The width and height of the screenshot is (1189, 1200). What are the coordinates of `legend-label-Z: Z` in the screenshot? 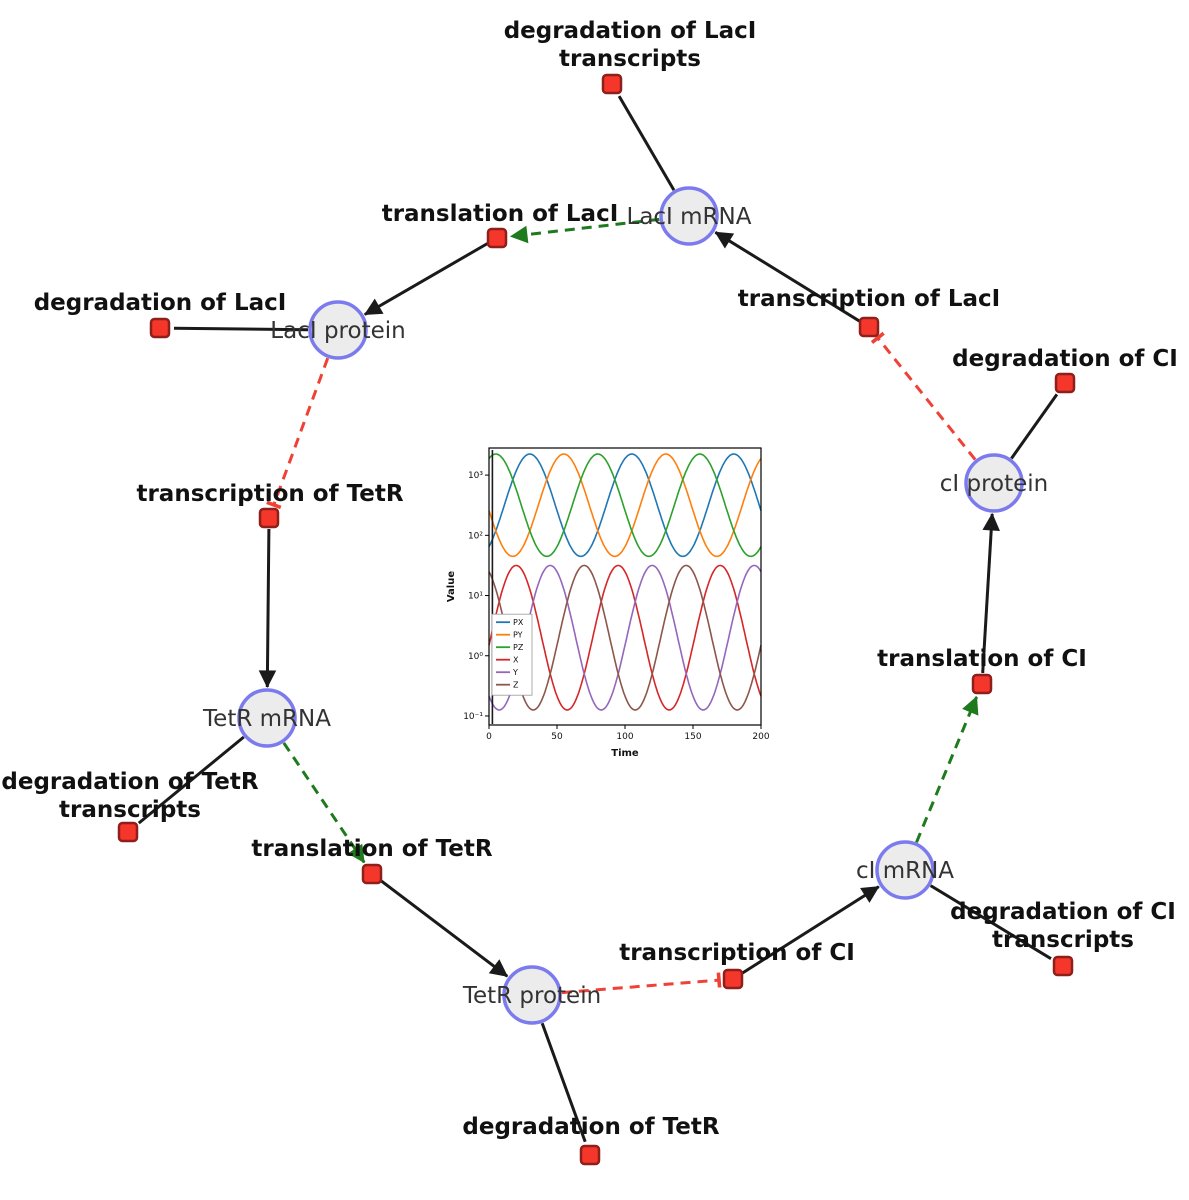 It's located at (516, 685).